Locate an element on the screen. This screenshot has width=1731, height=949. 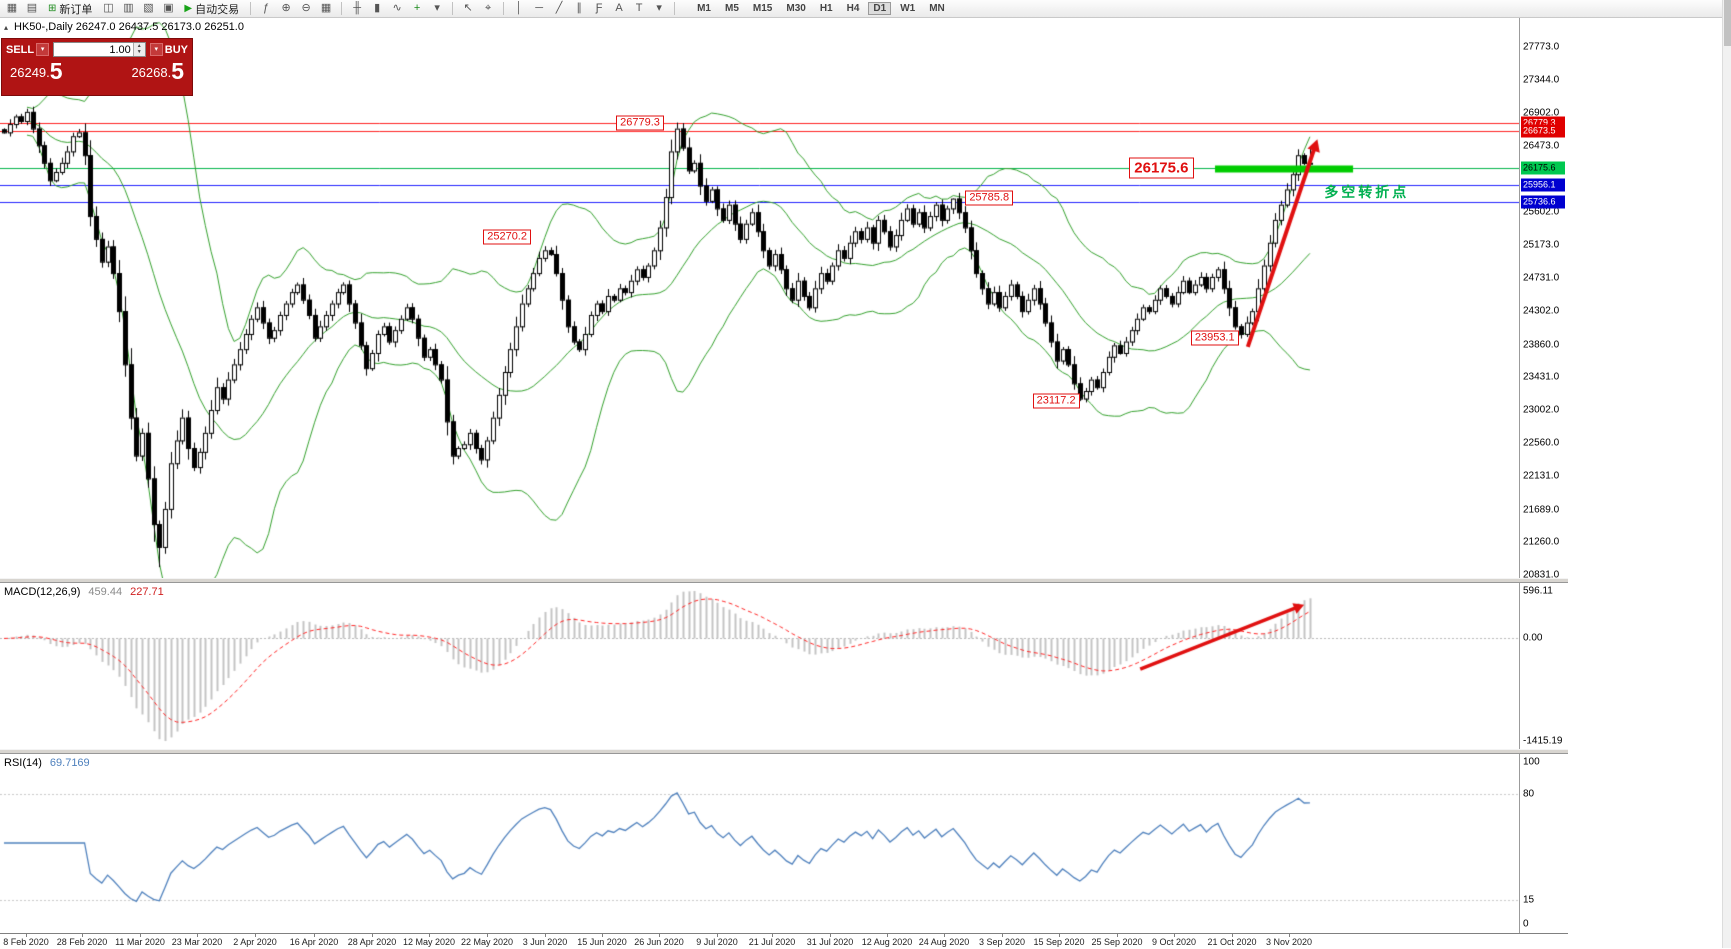
profiles-icon: ▤ is located at coordinates (32, 8).